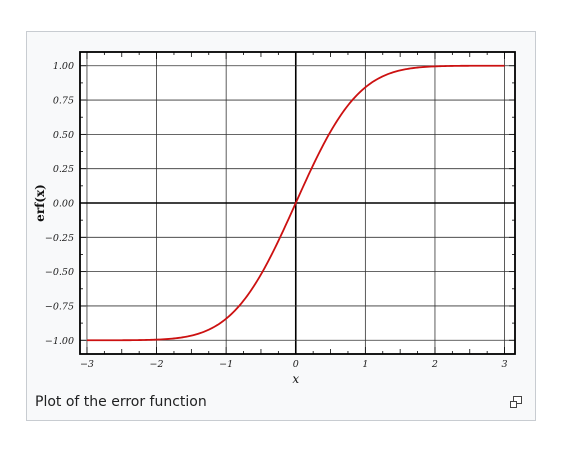  I want to click on y-tick-label: −0.75, so click(59, 306).